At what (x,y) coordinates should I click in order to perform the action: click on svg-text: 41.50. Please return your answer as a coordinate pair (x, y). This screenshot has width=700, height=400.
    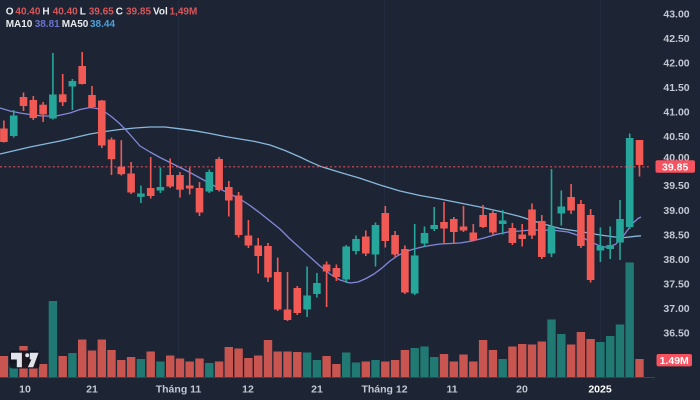
    Looking at the image, I should click on (676, 88).